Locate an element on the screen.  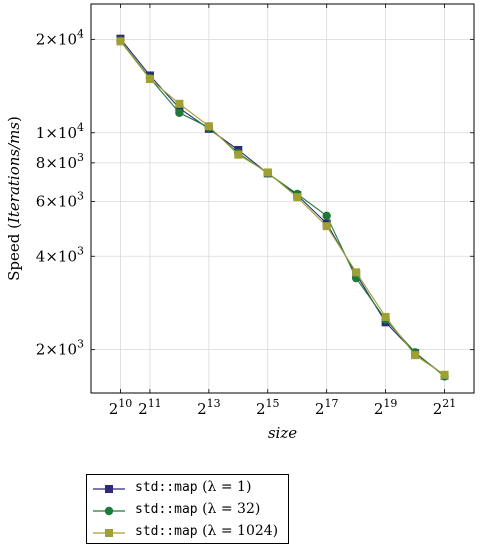
legend-label-1: std::map (λ = 1) is located at coordinates (193, 487).